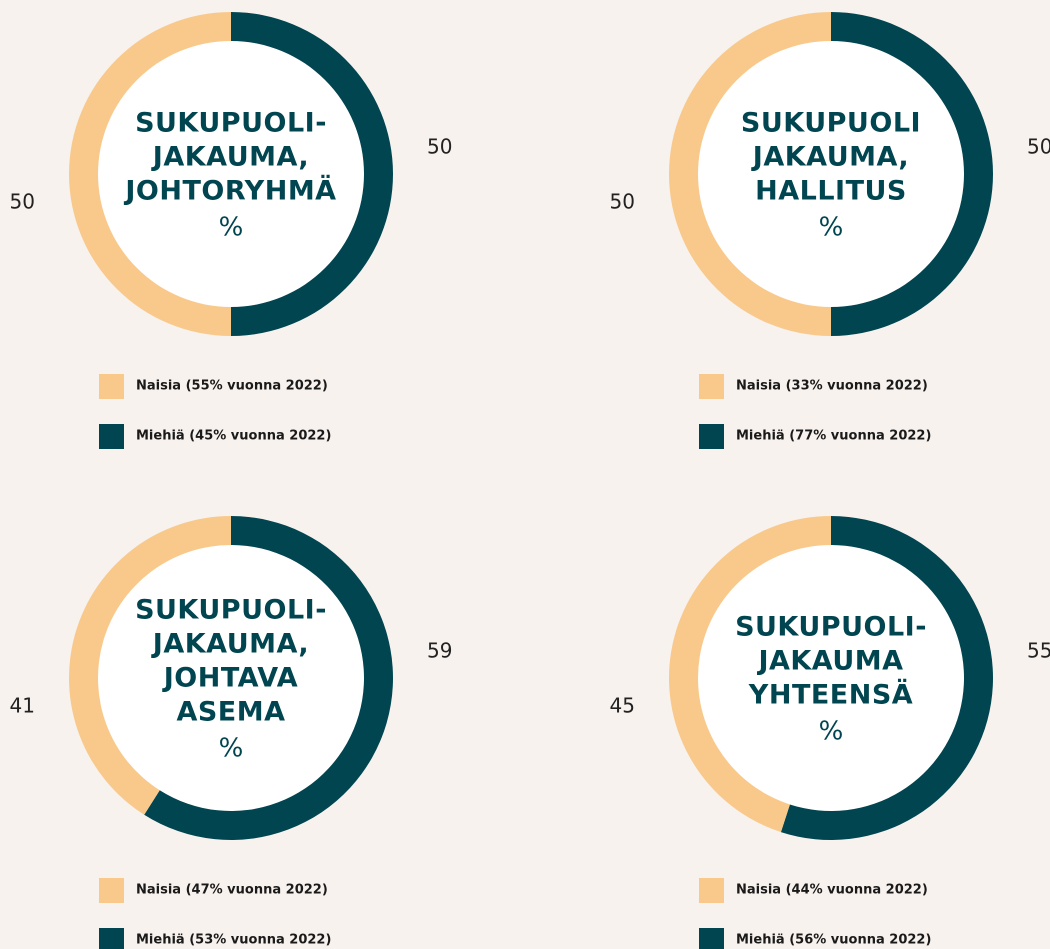 The height and width of the screenshot is (949, 1050). What do you see at coordinates (832, 890) in the screenshot?
I see `legend-label: Naisia (44% vuonna 2022)` at bounding box center [832, 890].